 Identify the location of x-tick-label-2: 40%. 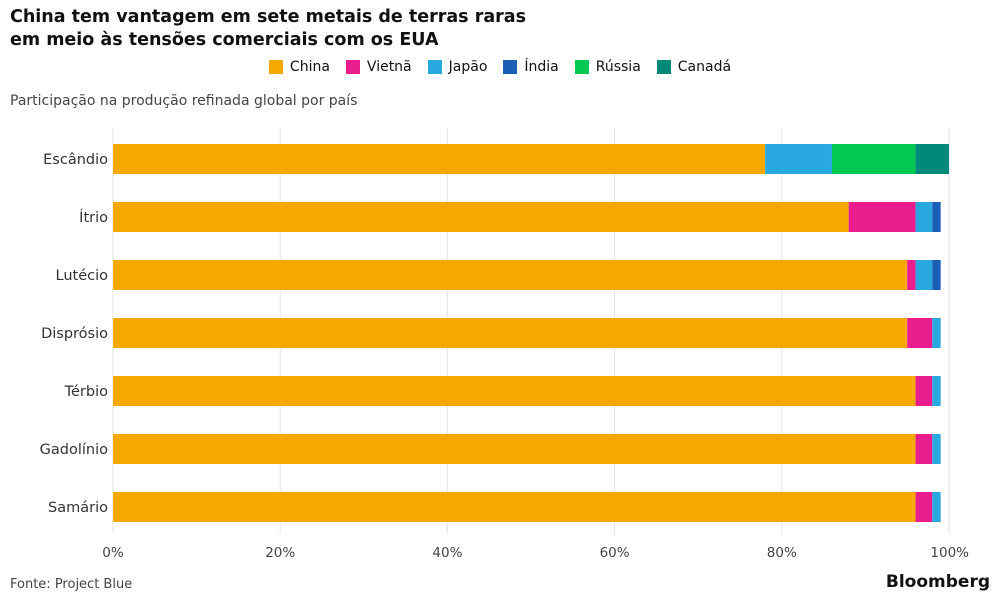
(447, 553).